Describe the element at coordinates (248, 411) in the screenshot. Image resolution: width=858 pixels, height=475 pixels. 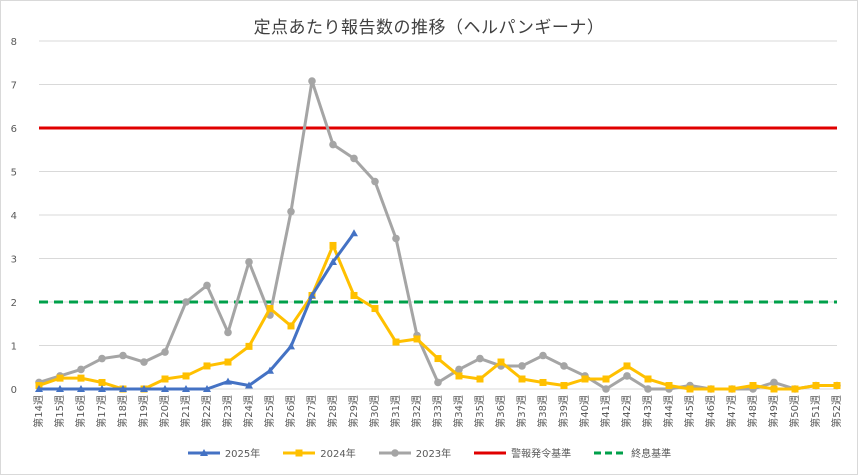
I see `x-tick-label: 第24週` at that location.